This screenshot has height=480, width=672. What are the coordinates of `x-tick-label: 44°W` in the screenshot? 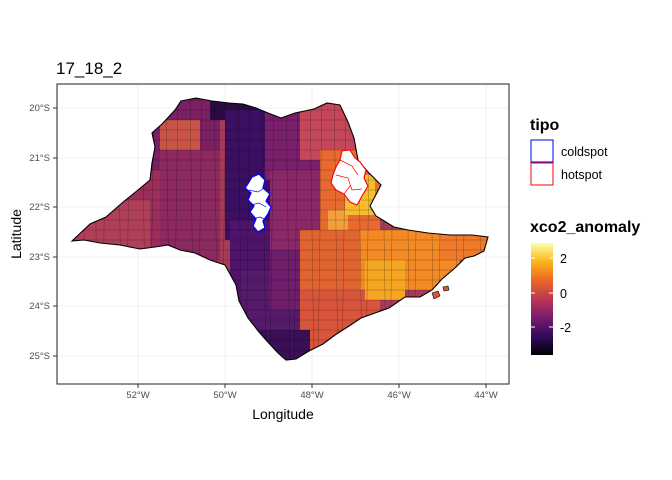 It's located at (485, 395).